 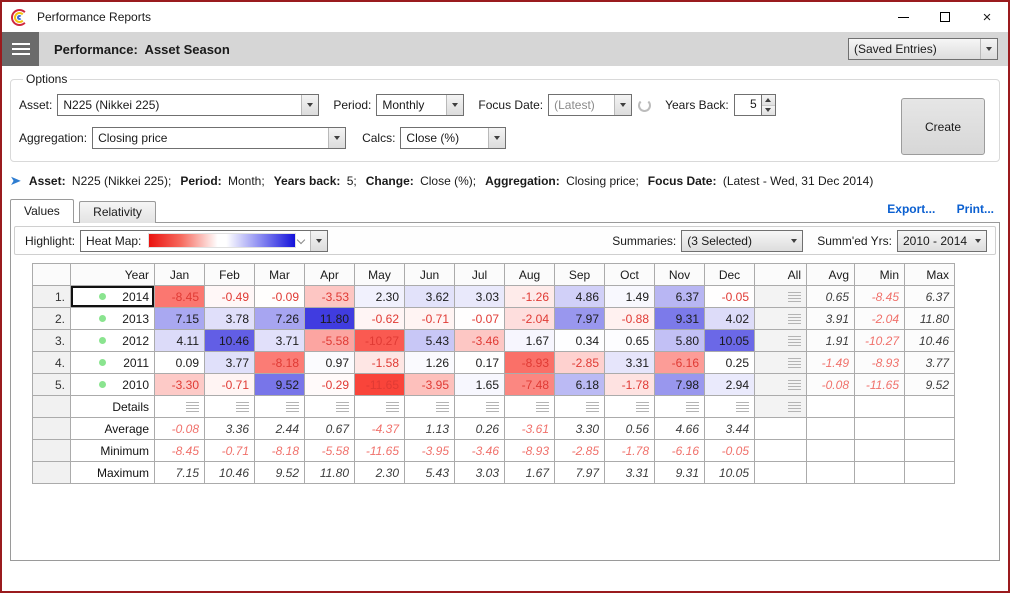 I want to click on value-cell: 5.43, so click(x=429, y=340).